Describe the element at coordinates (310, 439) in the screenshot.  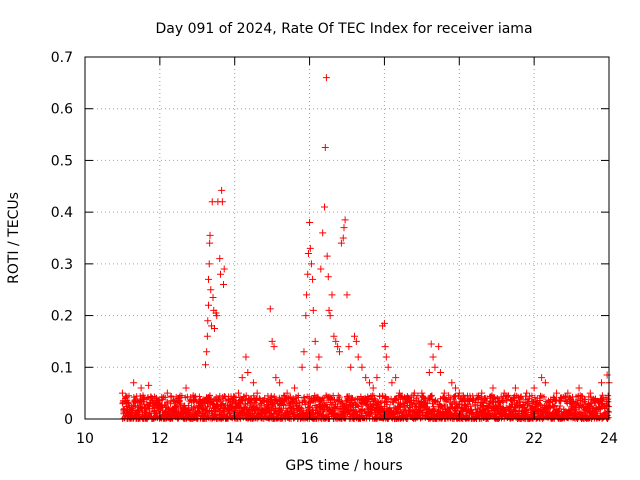
I see `x-tick-label: 16` at that location.